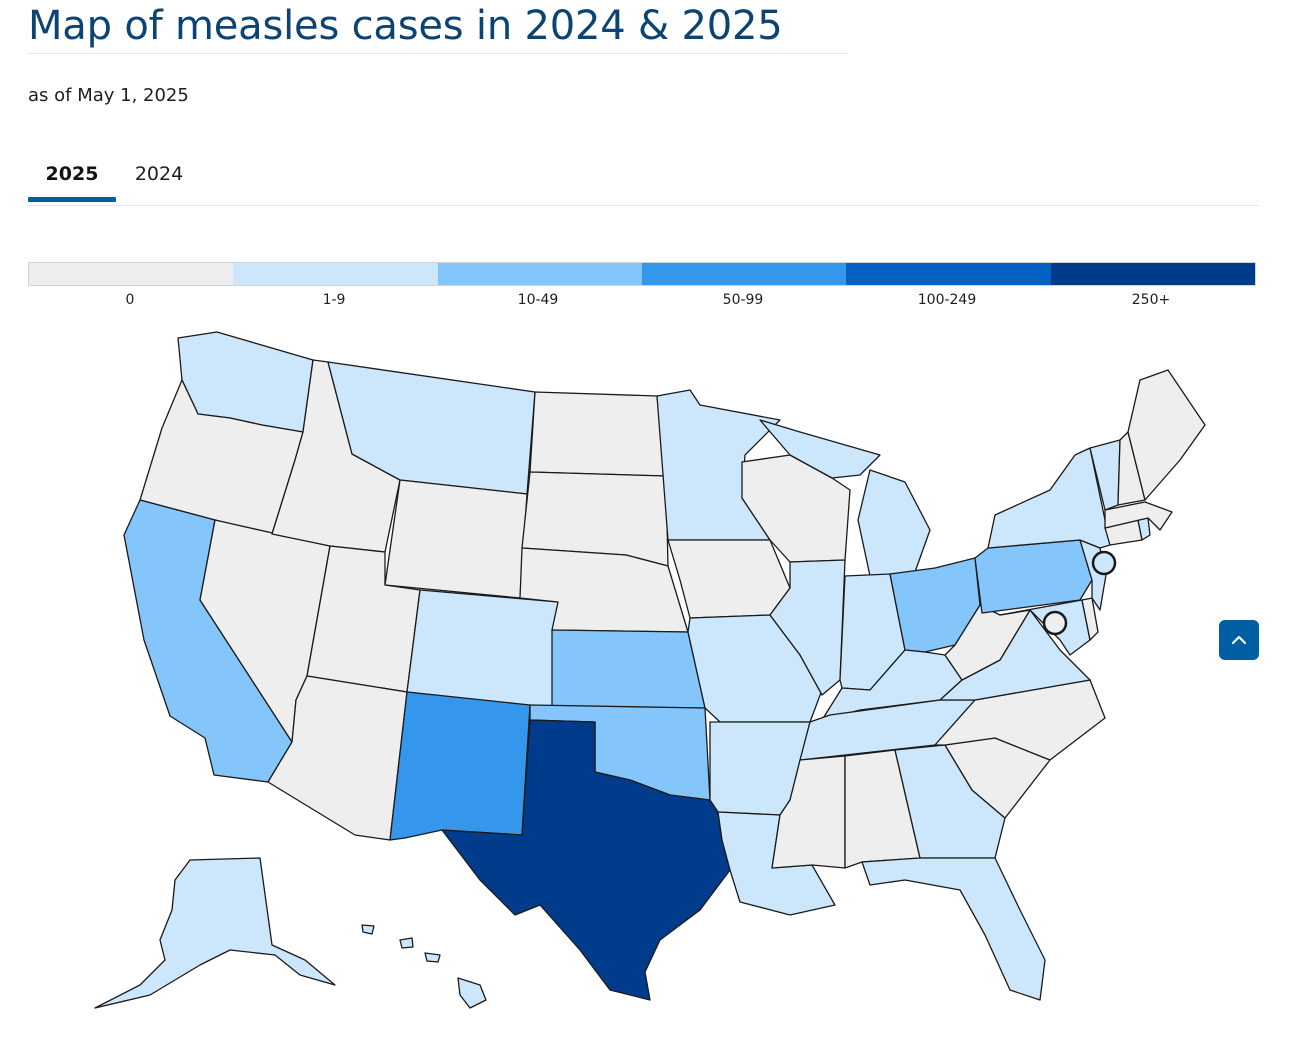 This screenshot has height=1048, width=1292. I want to click on state-maine, so click(1166, 435).